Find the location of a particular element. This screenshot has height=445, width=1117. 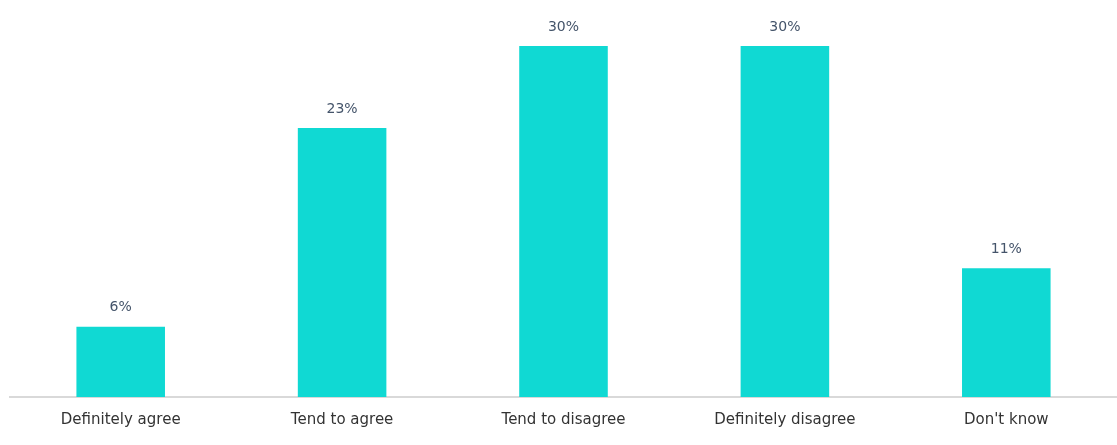

x-tick-label: Tend to disagree is located at coordinates (563, 418).